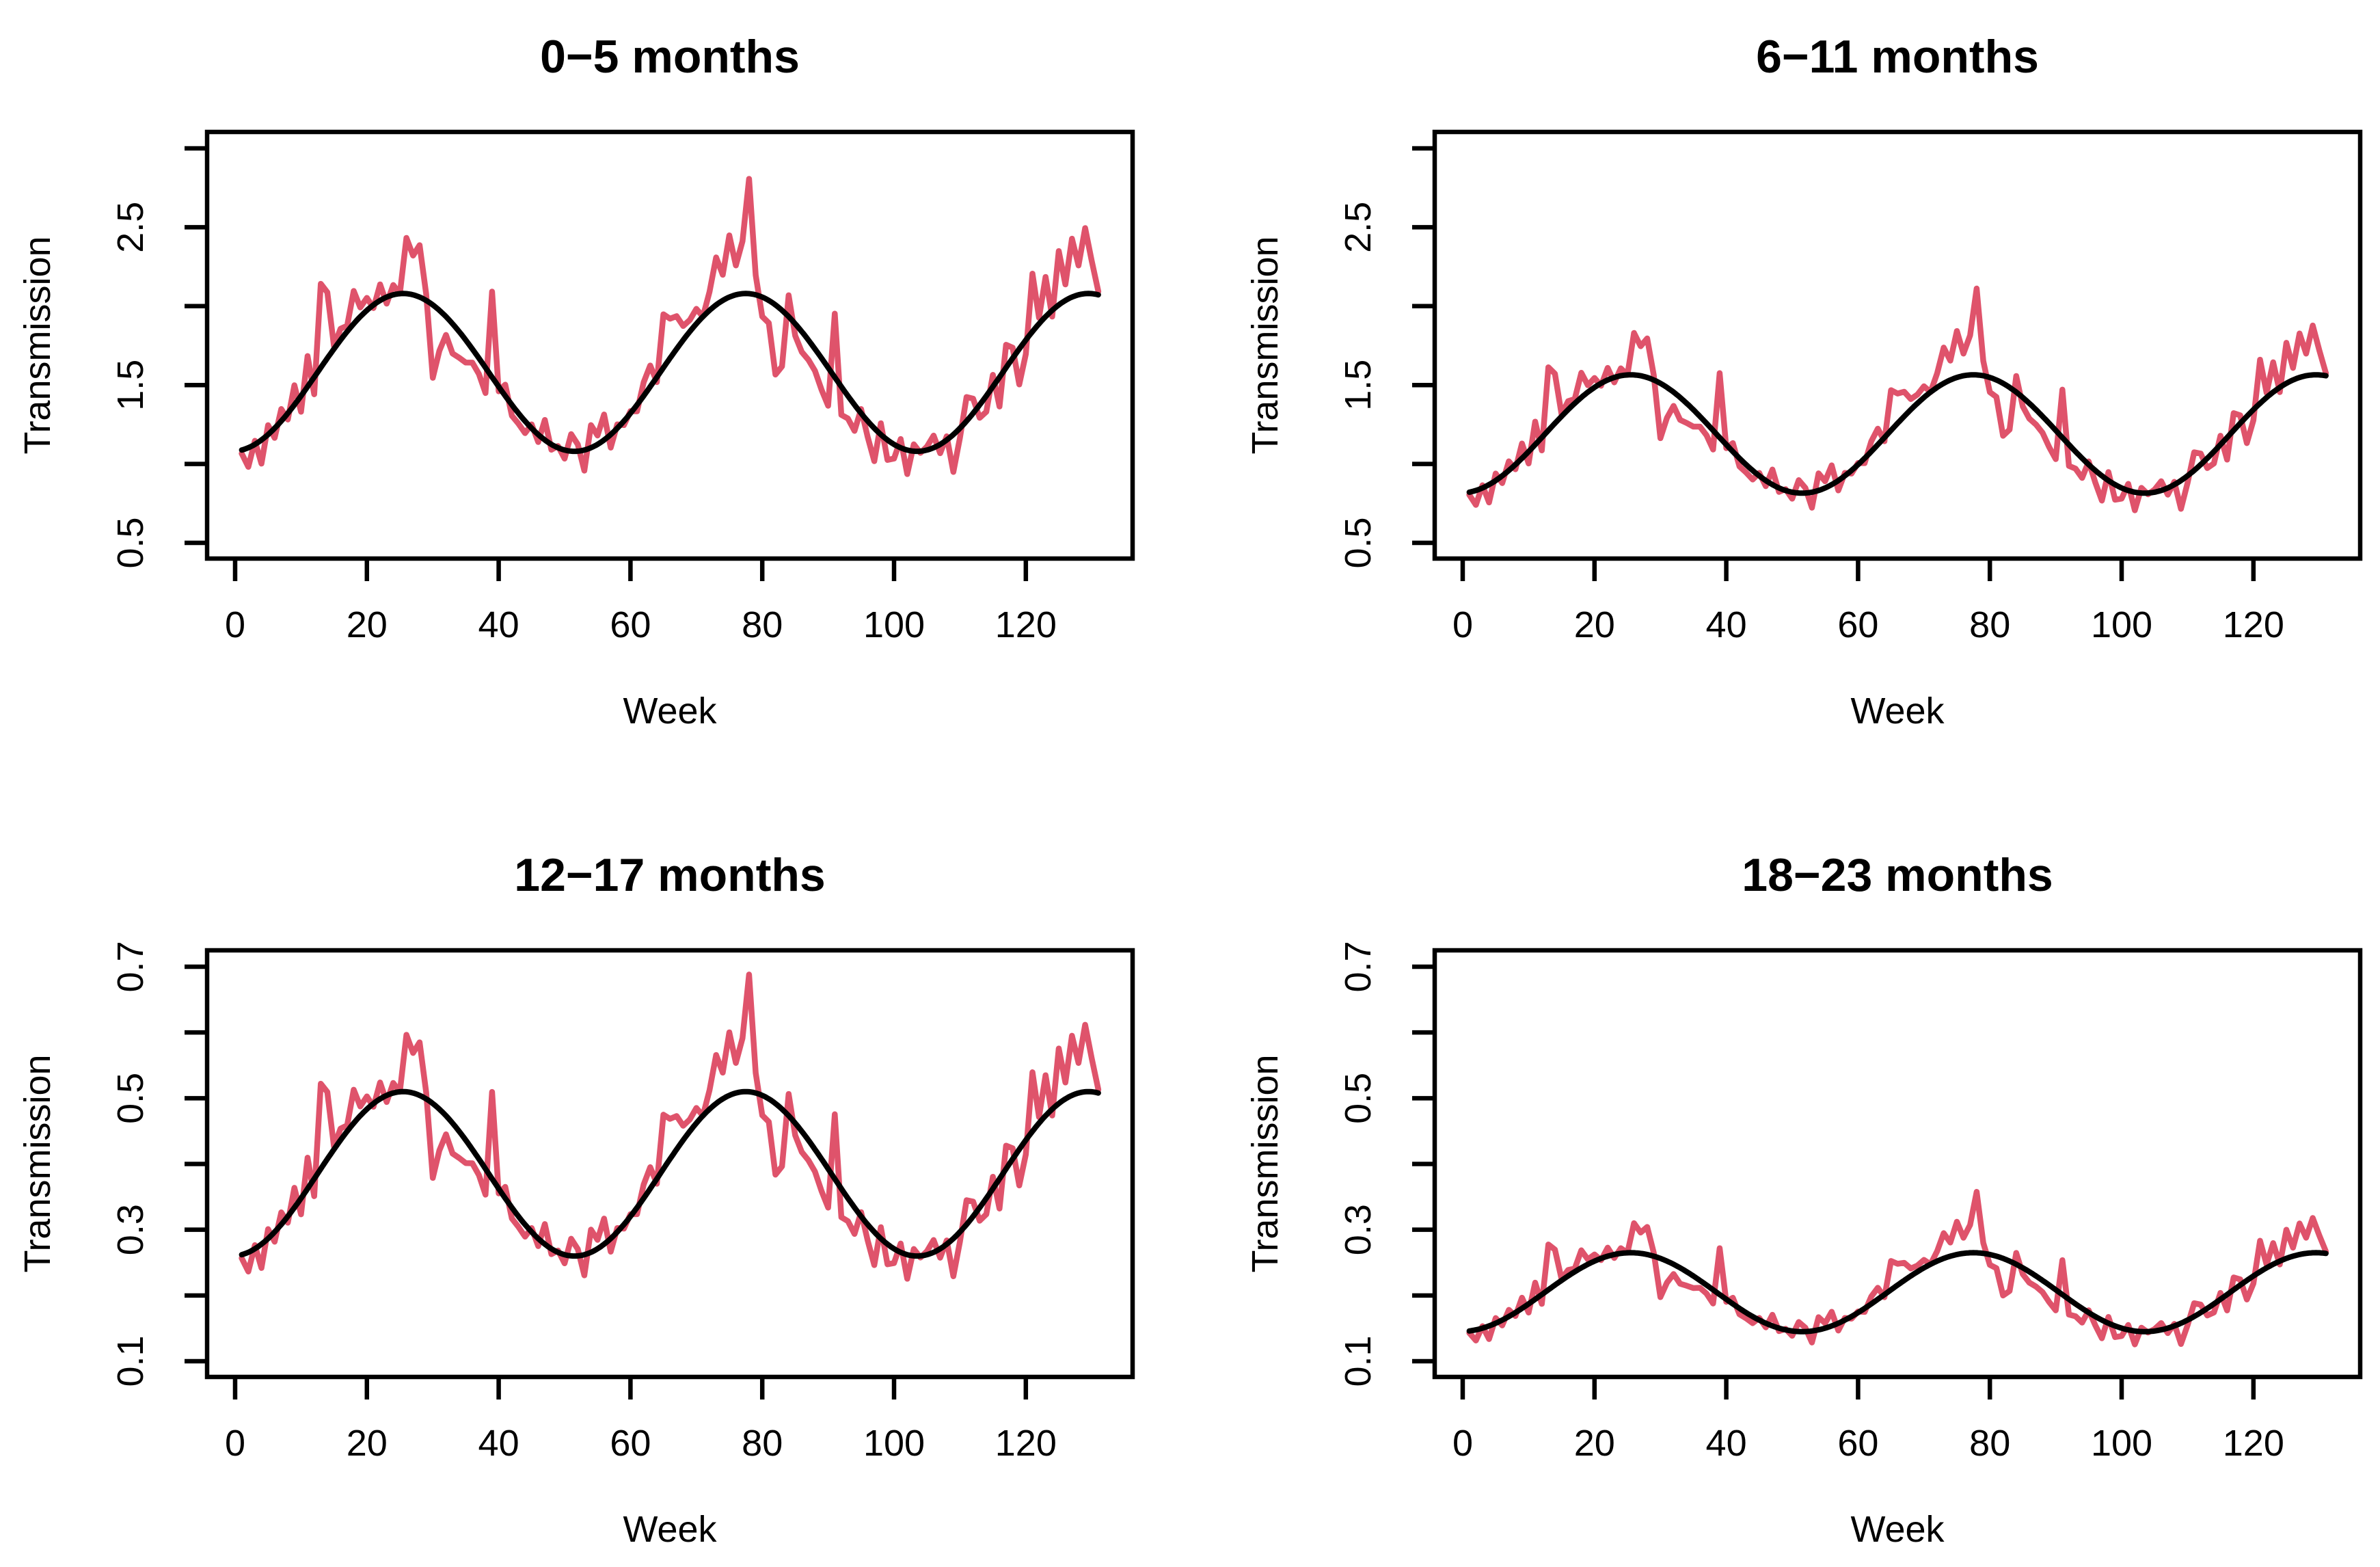  Describe the element at coordinates (1897, 875) in the screenshot. I see `panel-title: 18−23 months` at that location.